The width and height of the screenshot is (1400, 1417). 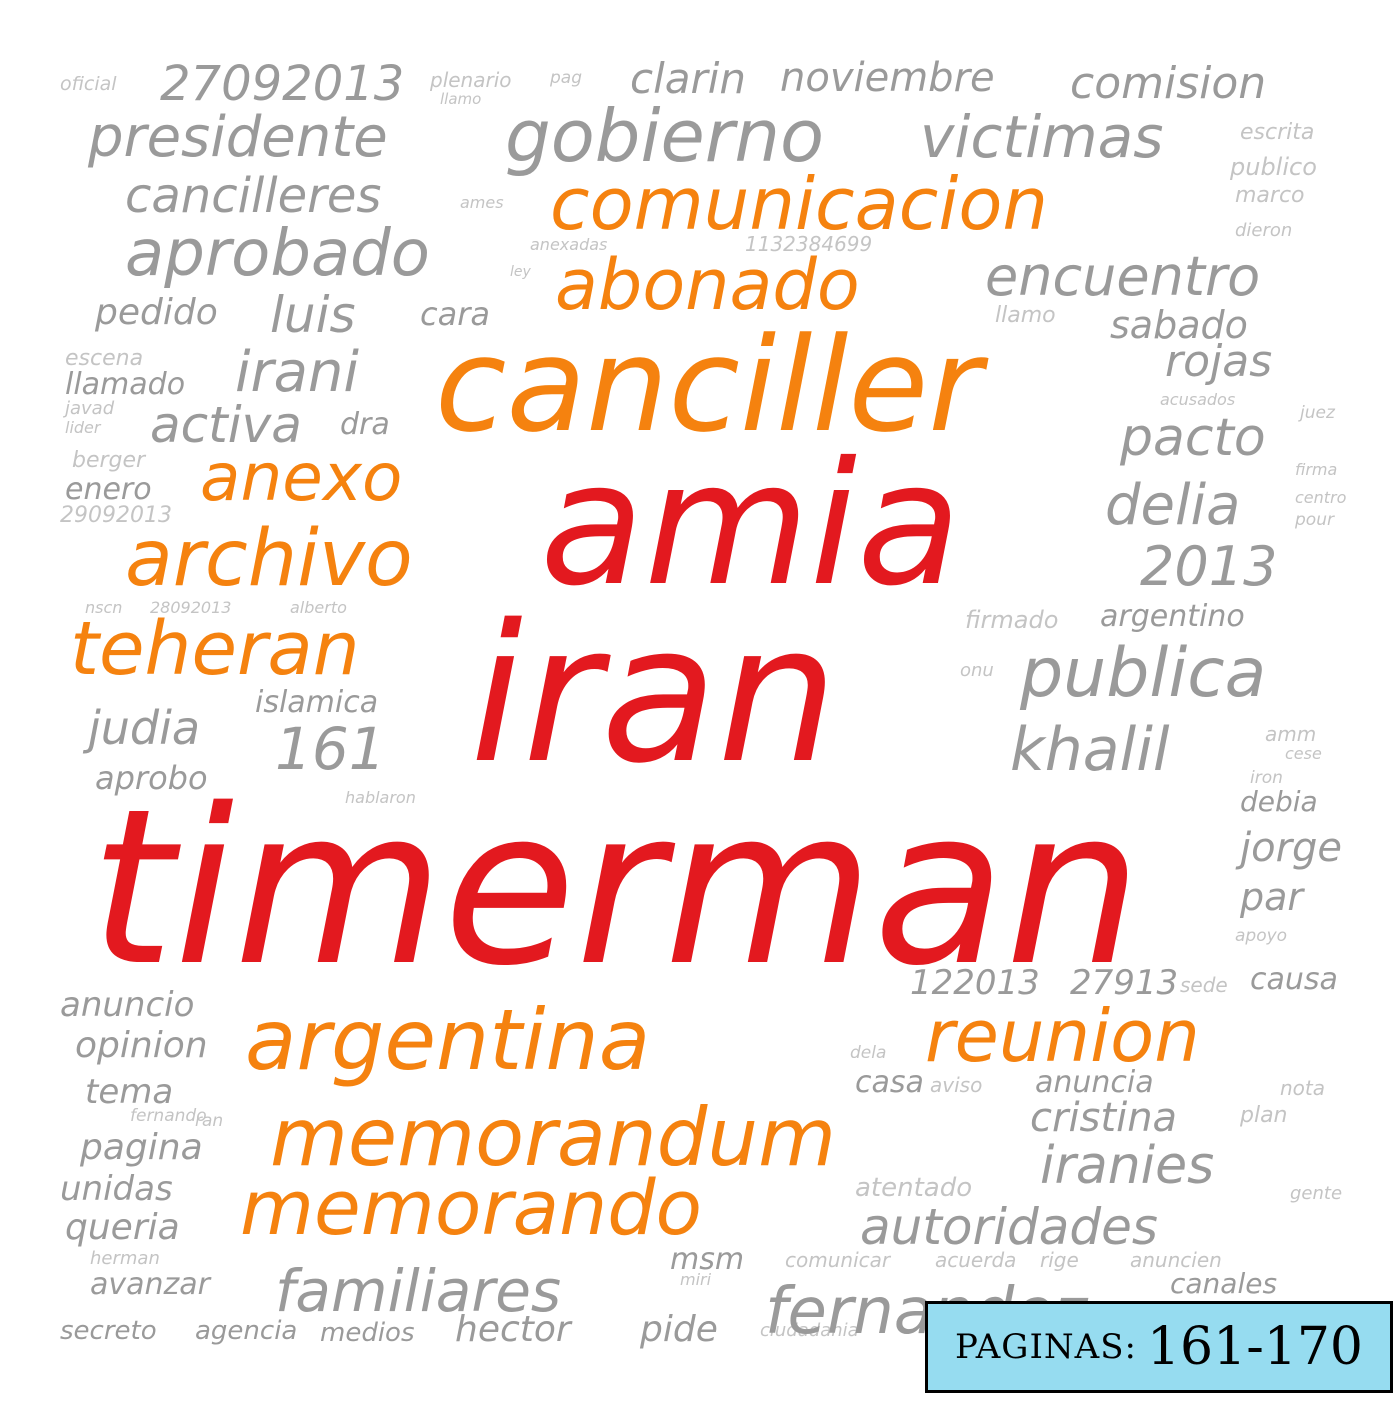 I want to click on word-27913: 27913, so click(x=1124, y=983).